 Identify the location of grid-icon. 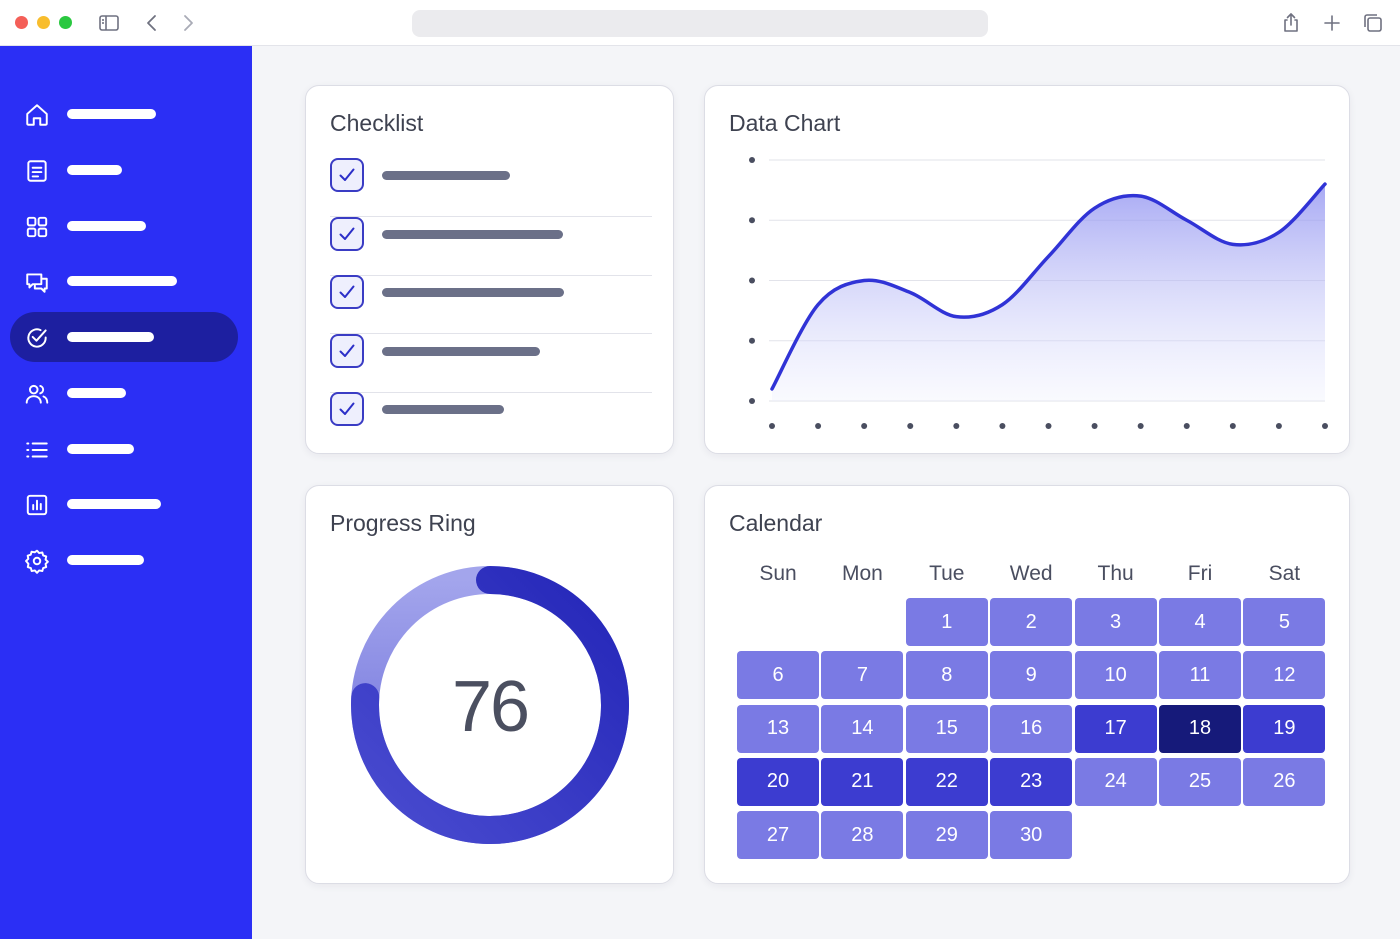
(37, 227).